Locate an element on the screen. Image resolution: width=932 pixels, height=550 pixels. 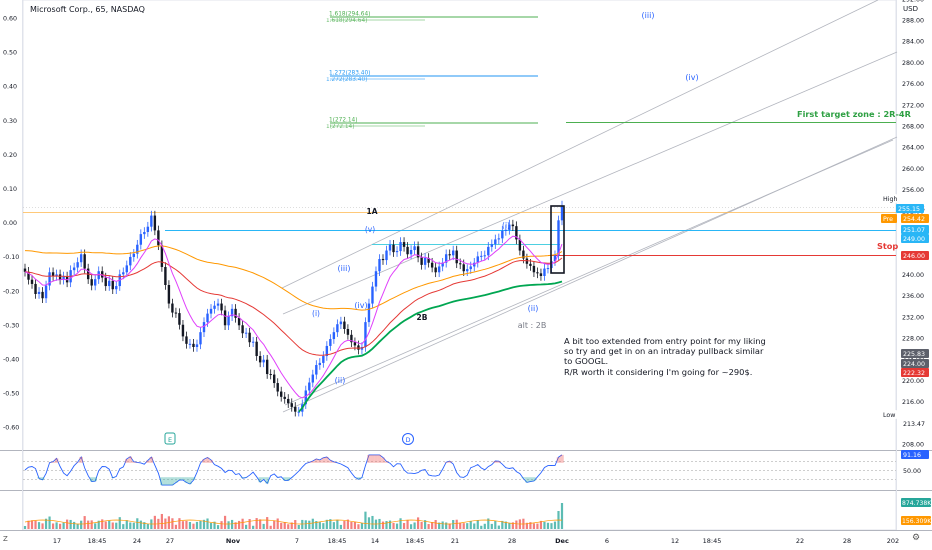
settings-icon: ⚙ is located at coordinates (916, 538).